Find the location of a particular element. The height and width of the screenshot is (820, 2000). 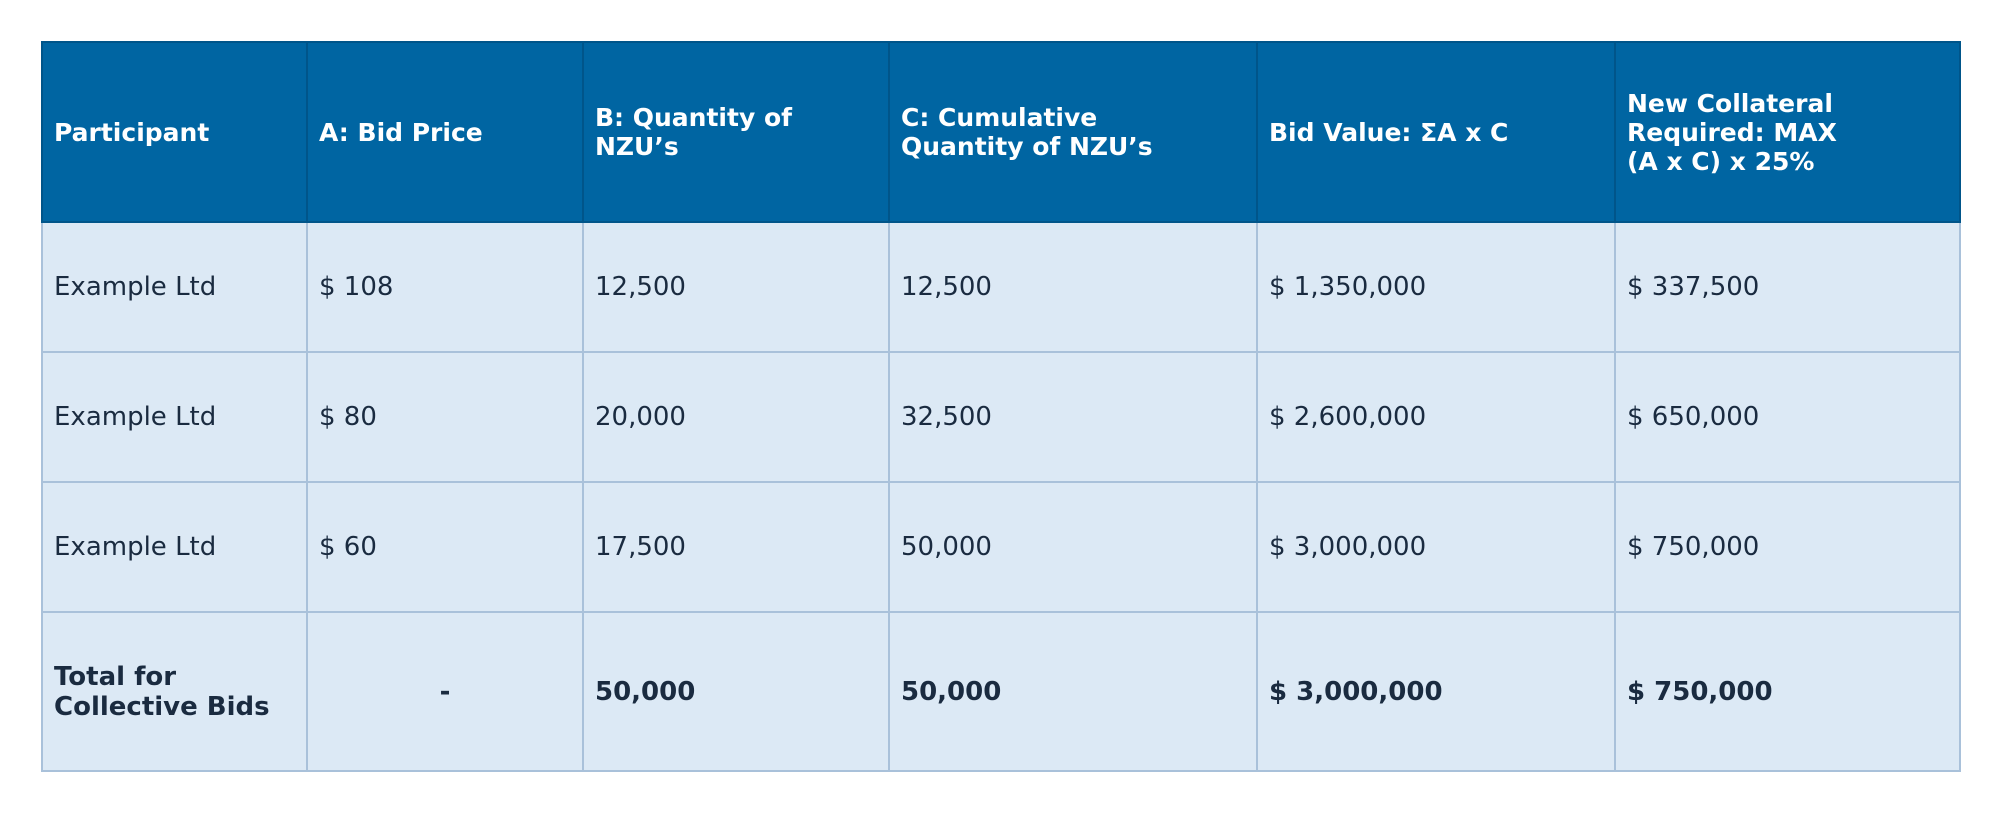

cell-text: Quantity of NZU’s is located at coordinates (1027, 146).